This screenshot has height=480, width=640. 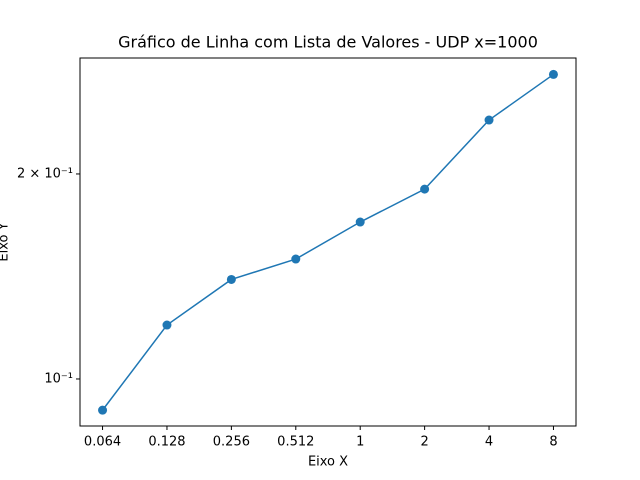 What do you see at coordinates (295, 442) in the screenshot?
I see `x-tick-label: 0.512` at bounding box center [295, 442].